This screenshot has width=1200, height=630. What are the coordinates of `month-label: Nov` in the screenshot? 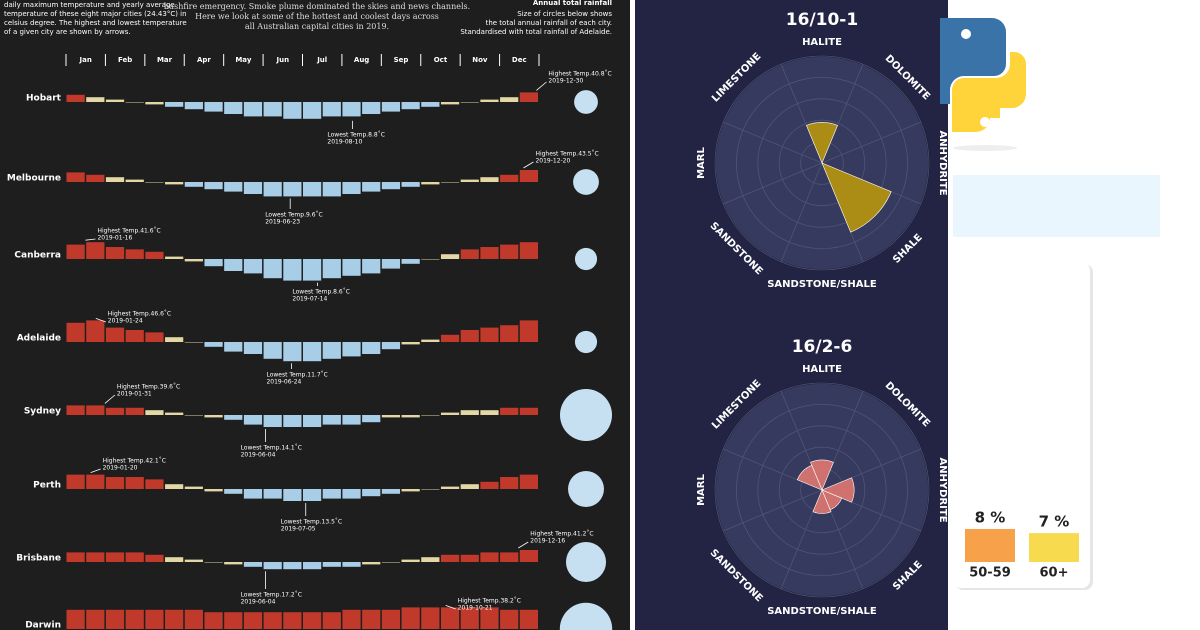 It's located at (480, 60).